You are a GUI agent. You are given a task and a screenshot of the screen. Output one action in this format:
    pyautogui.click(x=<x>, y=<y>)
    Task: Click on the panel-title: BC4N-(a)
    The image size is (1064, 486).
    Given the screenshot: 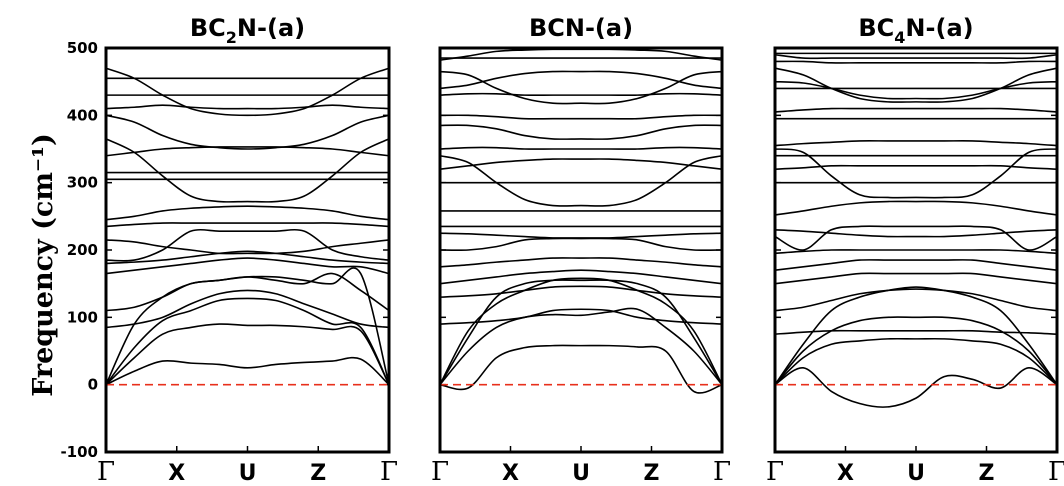 What is the action you would take?
    pyautogui.click(x=915, y=30)
    